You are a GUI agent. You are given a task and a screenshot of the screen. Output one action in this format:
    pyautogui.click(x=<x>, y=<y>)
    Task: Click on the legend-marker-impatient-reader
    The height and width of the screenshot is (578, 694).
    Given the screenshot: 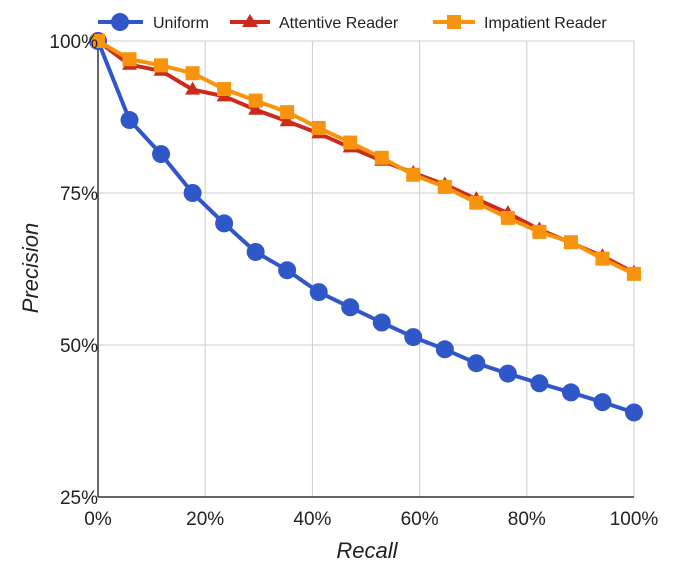 What is the action you would take?
    pyautogui.click(x=454, y=22)
    